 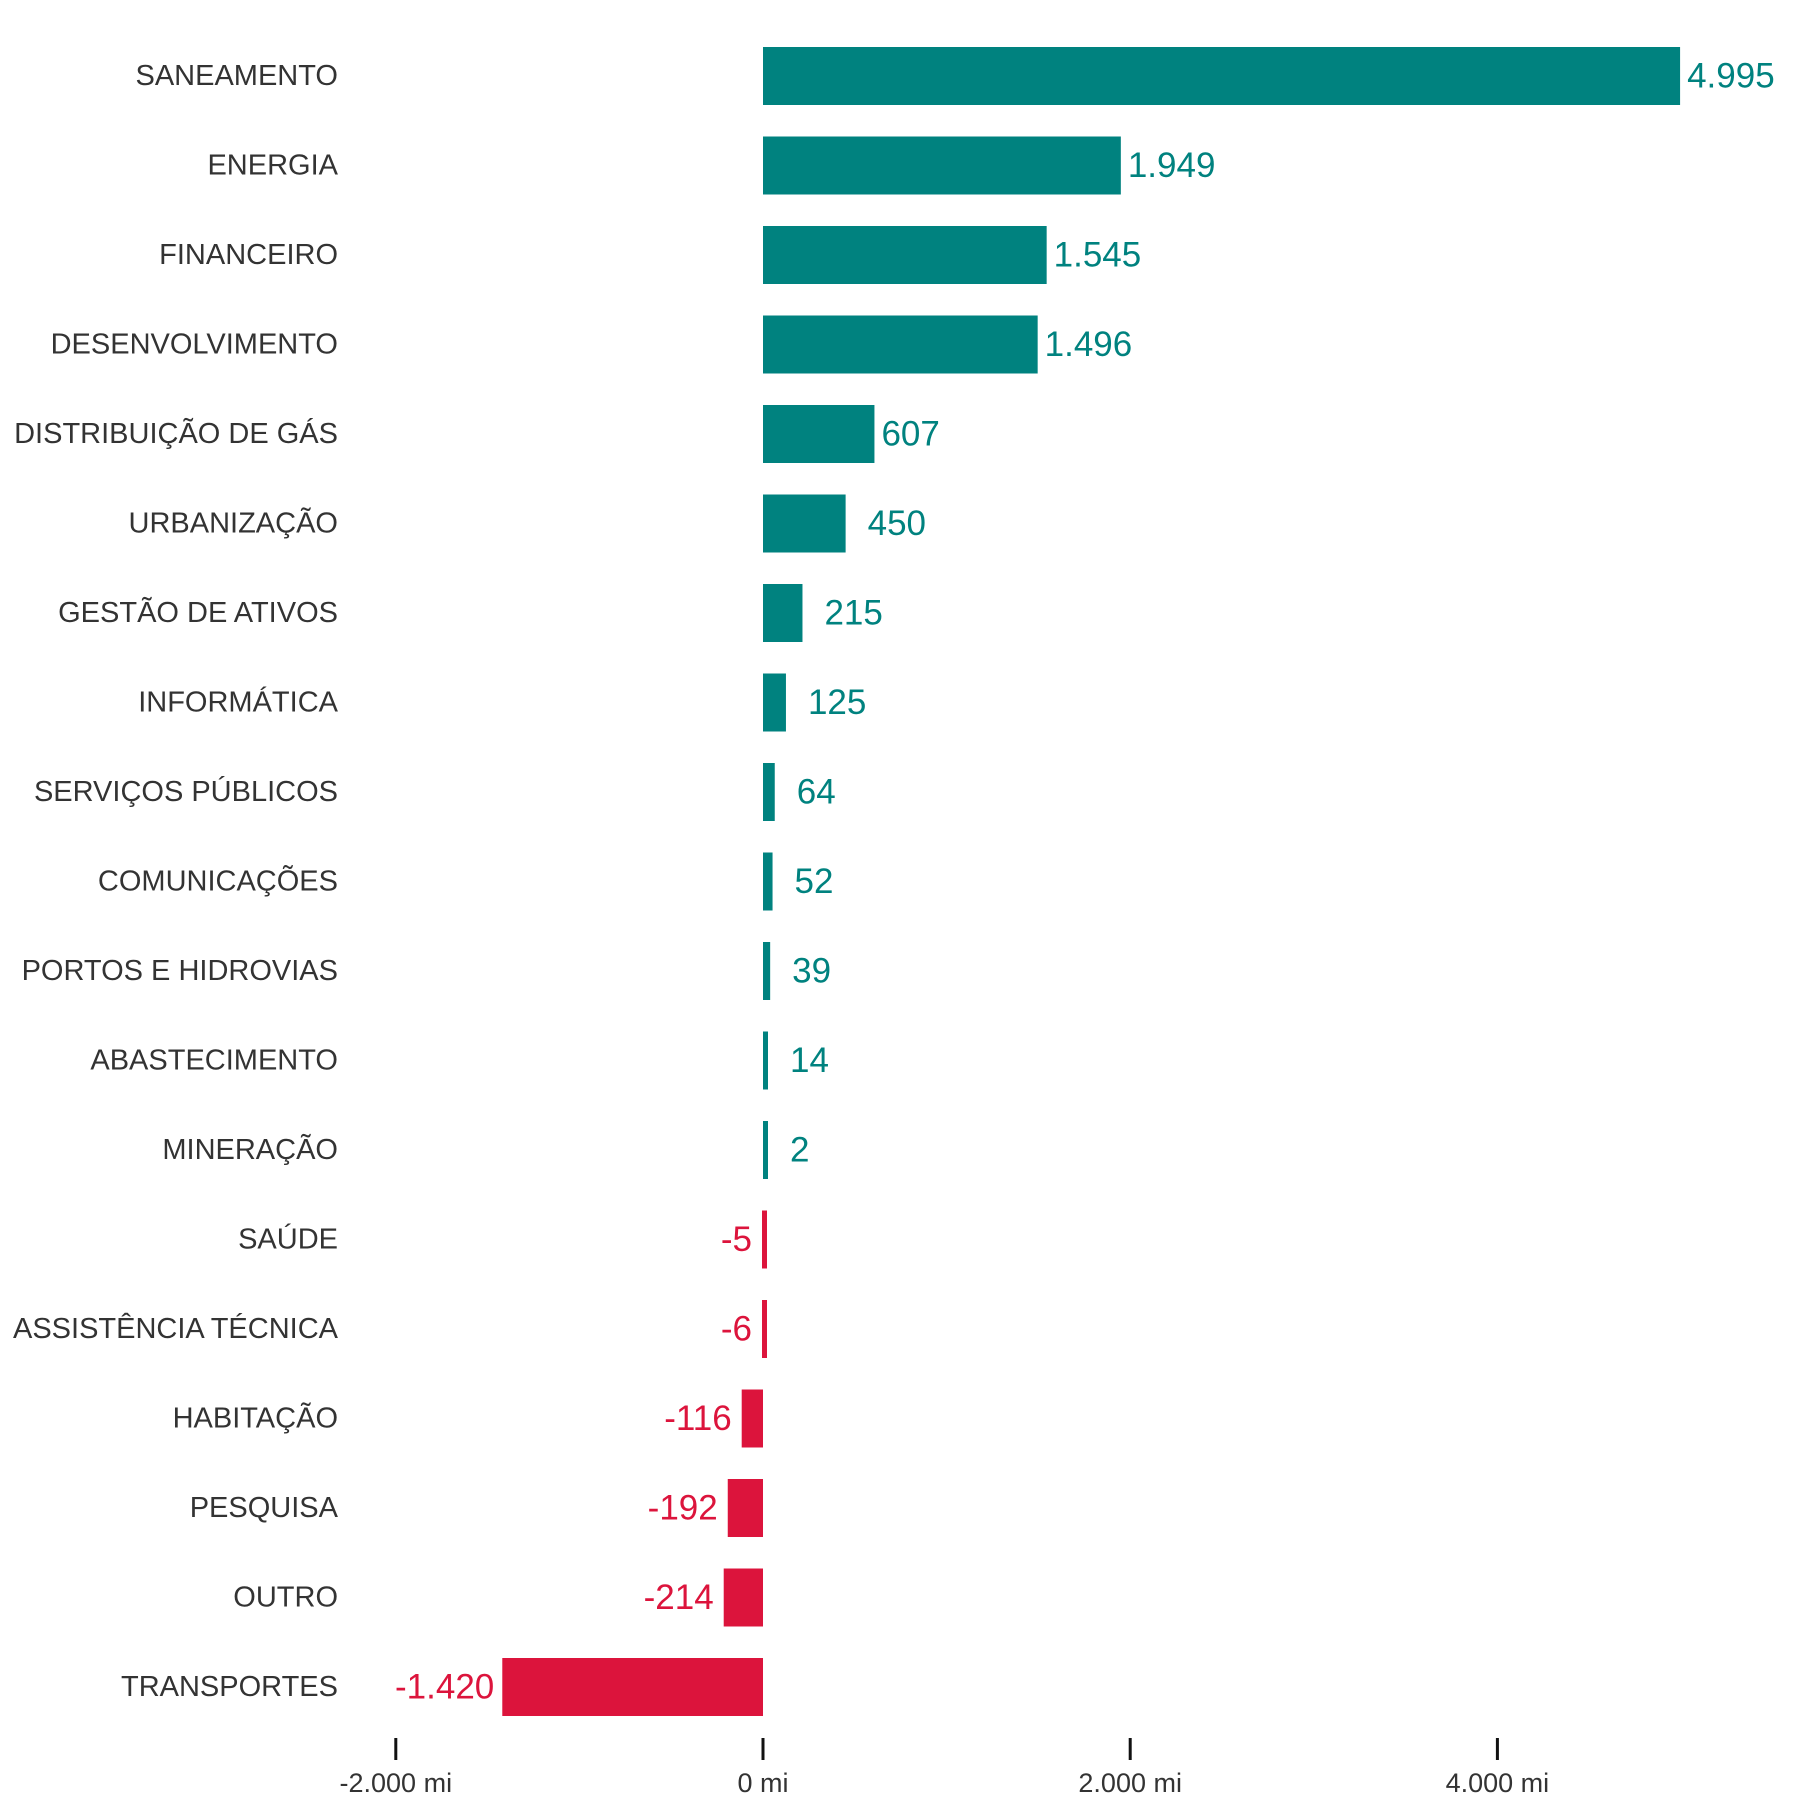 What do you see at coordinates (1731, 76) in the screenshot?
I see `data-label: 4.995` at bounding box center [1731, 76].